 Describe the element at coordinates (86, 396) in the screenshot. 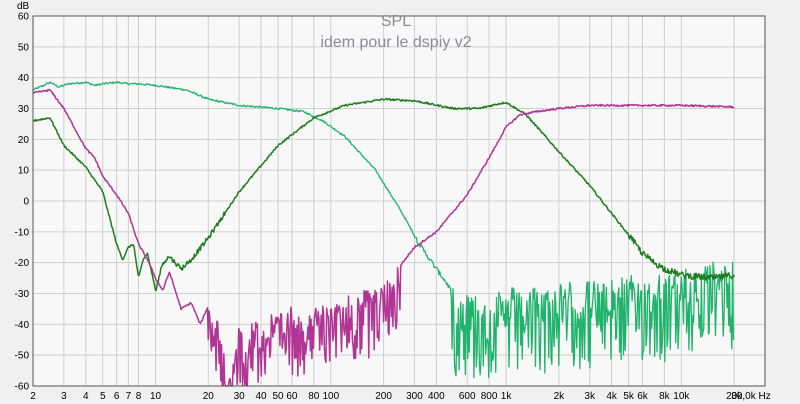

I see `x-tick-label: 4` at that location.